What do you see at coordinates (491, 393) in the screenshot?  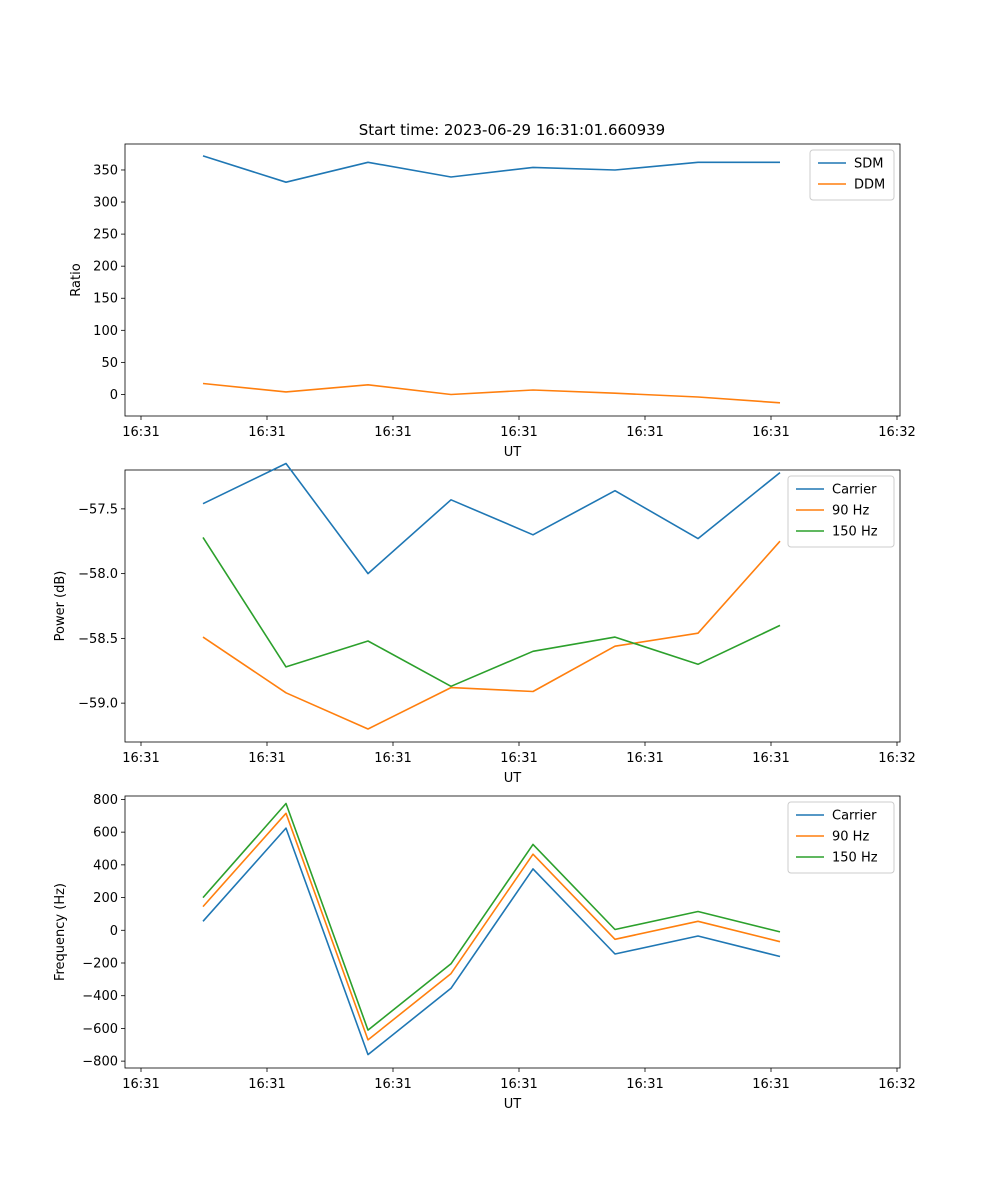 I see `series-line-ddm` at bounding box center [491, 393].